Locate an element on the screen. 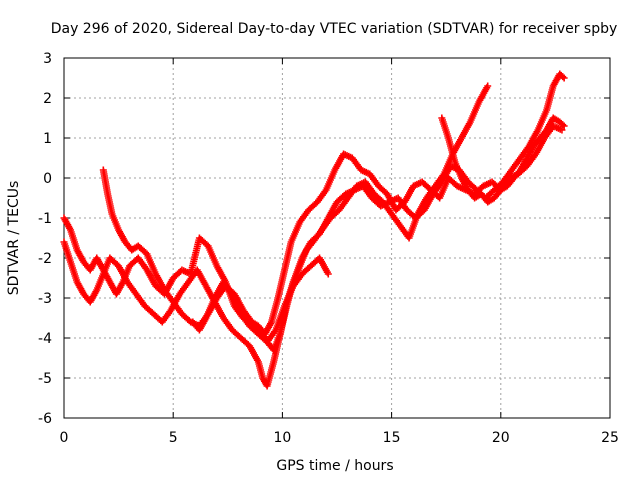 This screenshot has height=480, width=640. y-tick-label: -3 is located at coordinates (45, 299).